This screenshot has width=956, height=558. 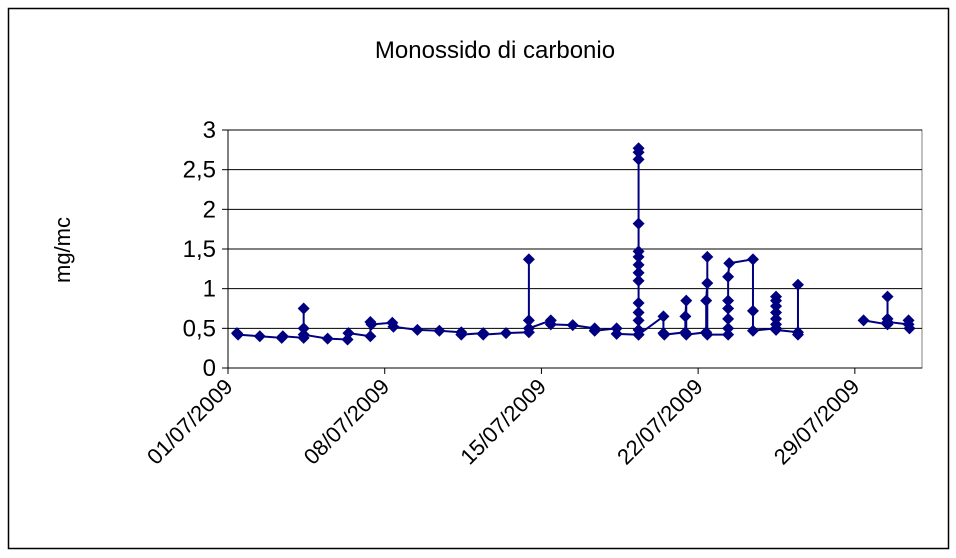 I want to click on y-axis-label: mg/mc, so click(x=62, y=250).